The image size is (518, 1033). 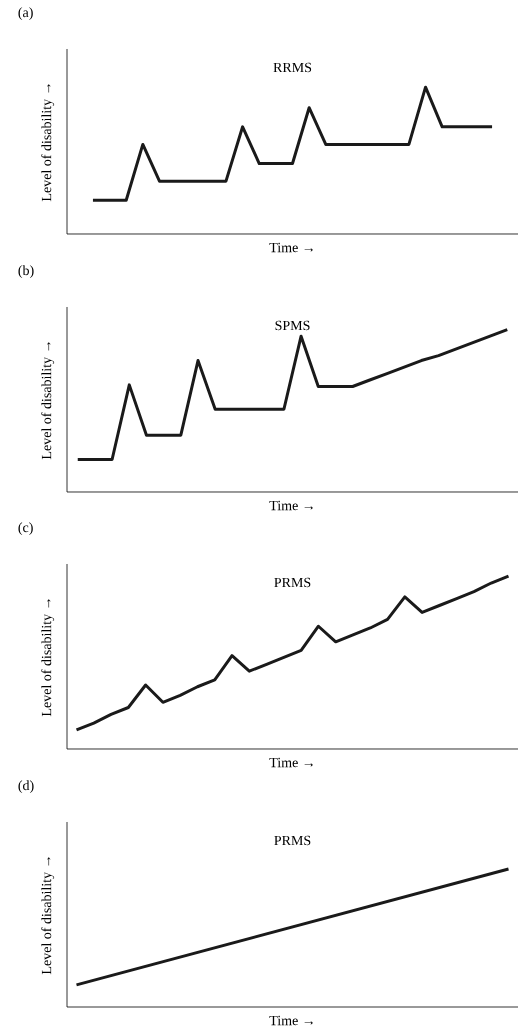 I want to click on chart-title: (c), so click(x=25, y=528).